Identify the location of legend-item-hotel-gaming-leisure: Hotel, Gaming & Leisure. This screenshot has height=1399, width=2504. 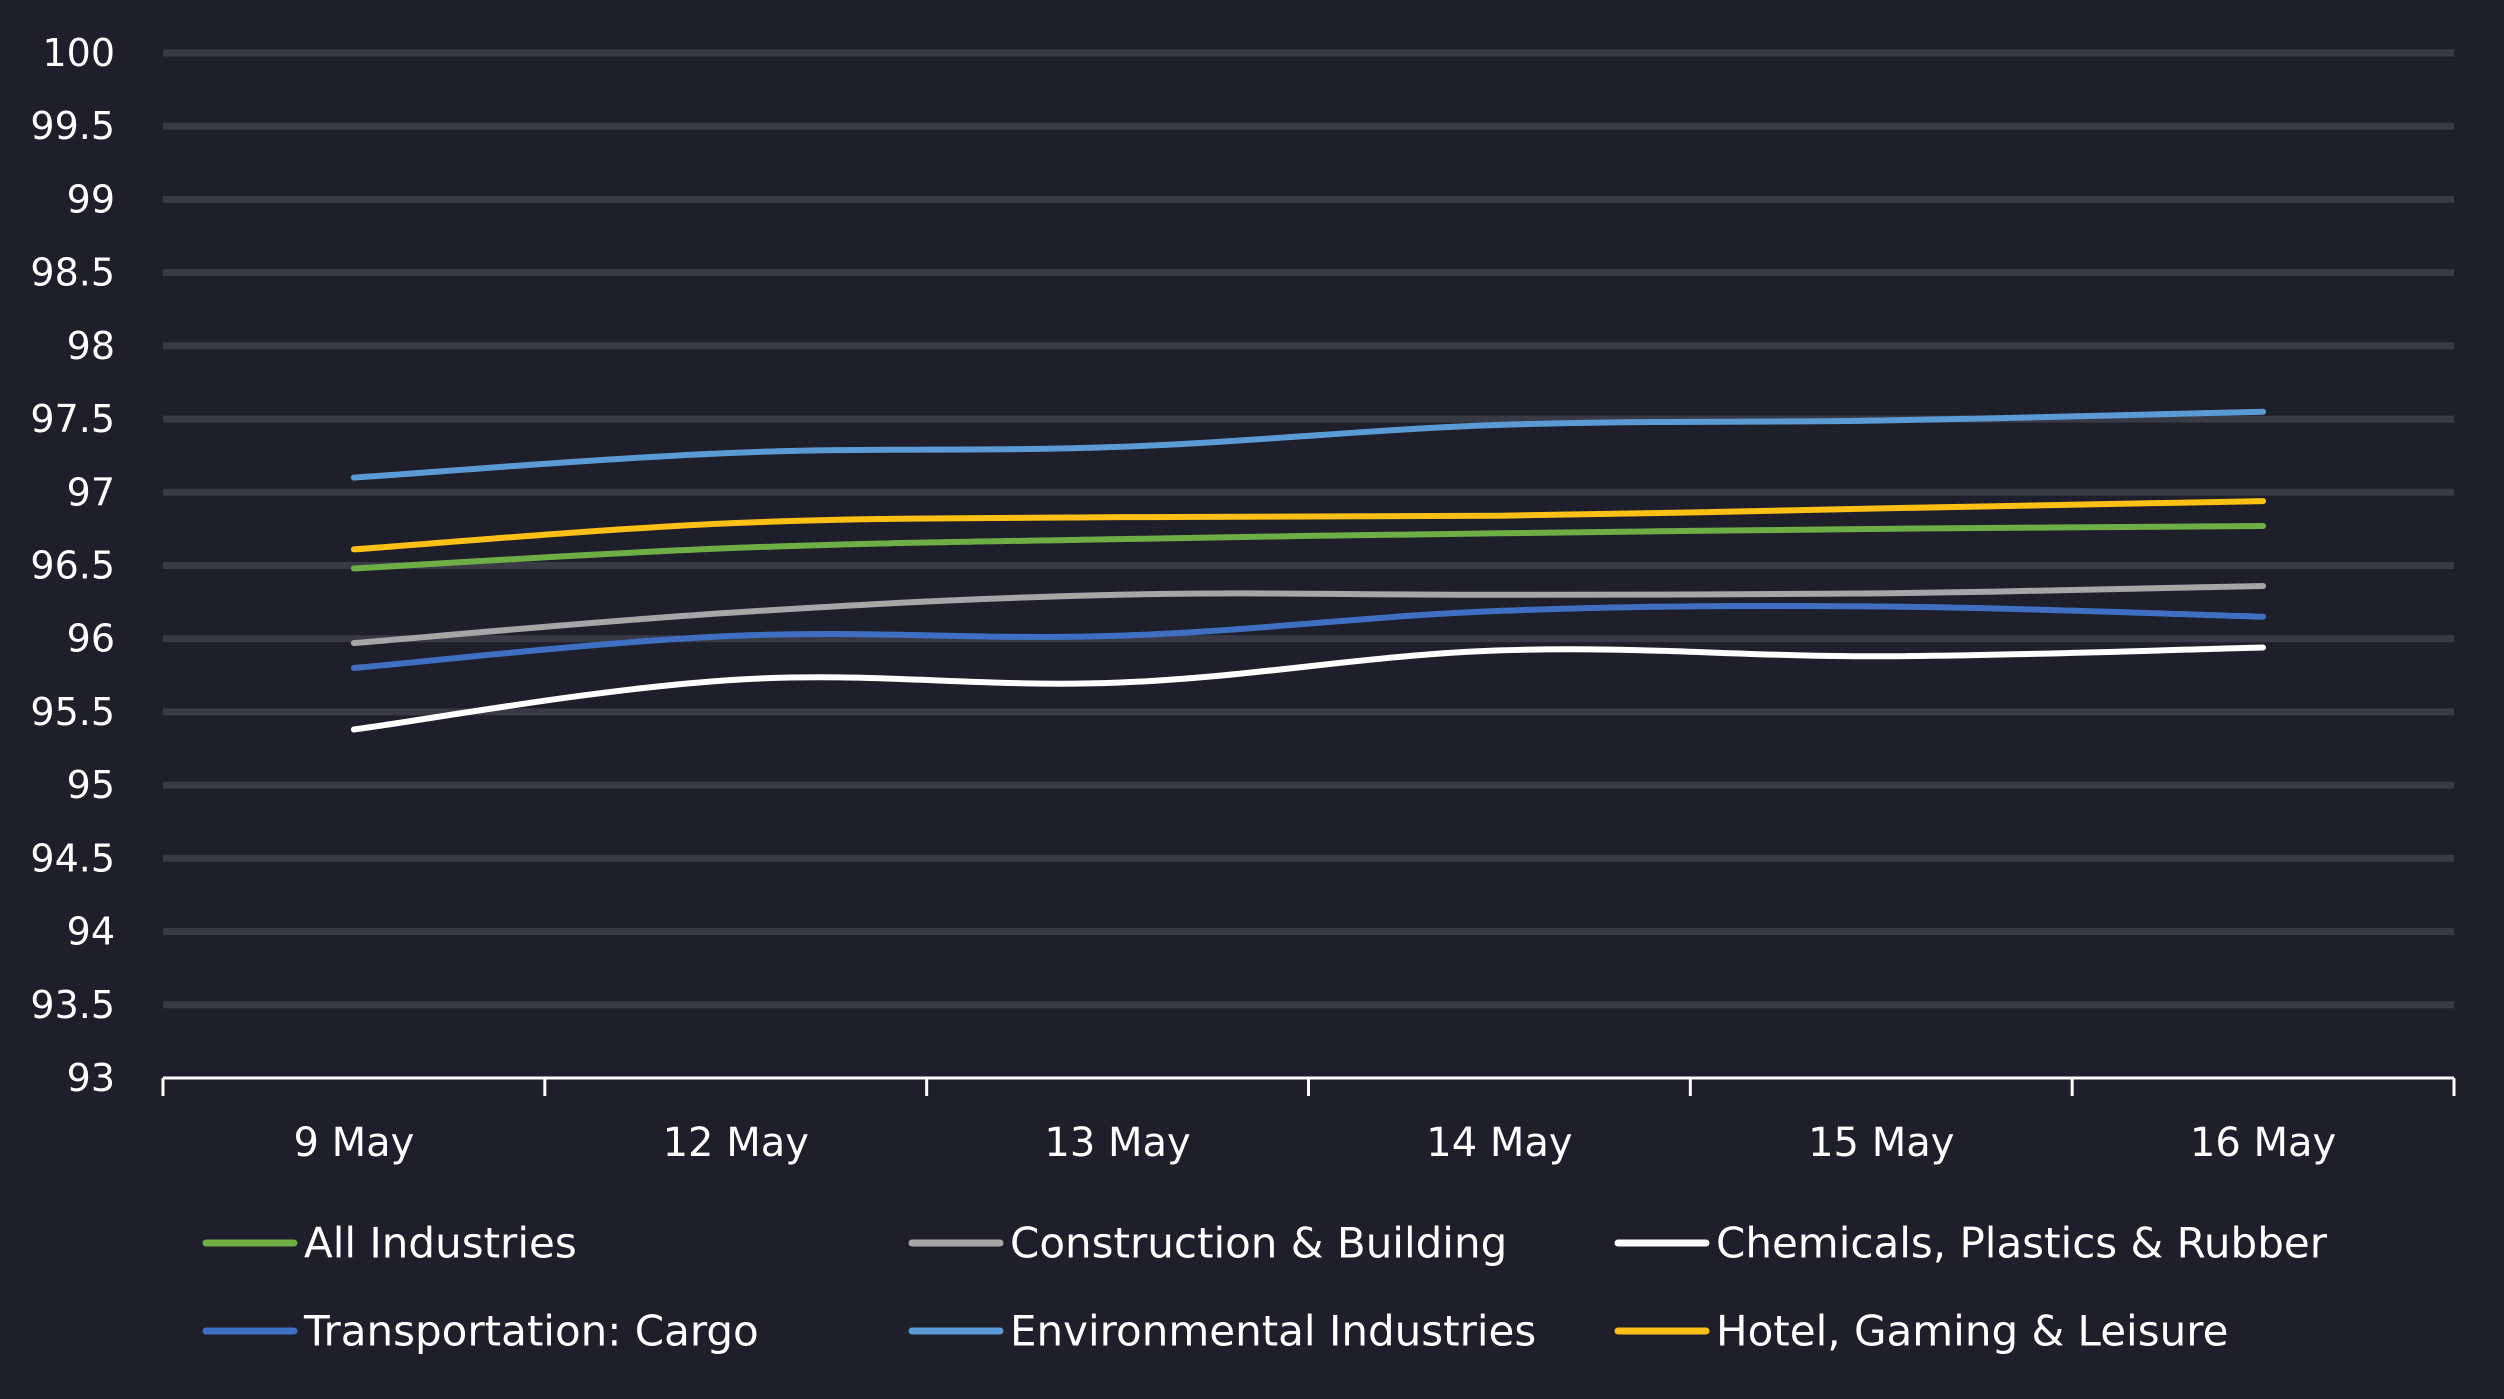
(1921, 1331).